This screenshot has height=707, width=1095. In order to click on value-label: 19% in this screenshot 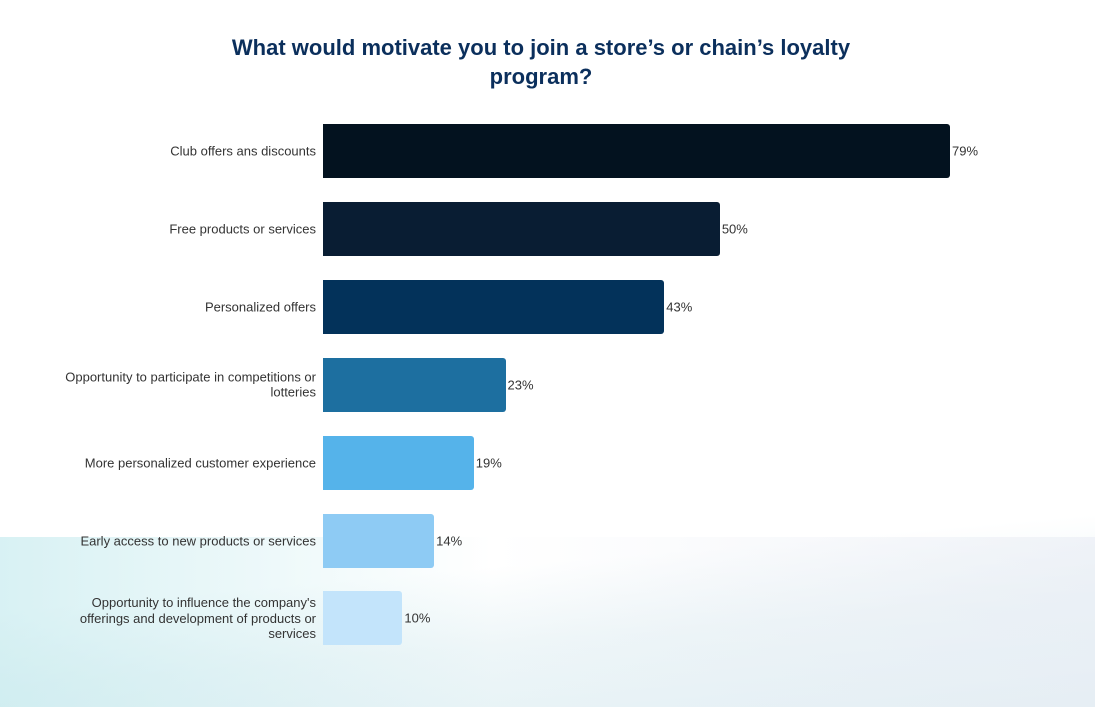, I will do `click(488, 463)`.